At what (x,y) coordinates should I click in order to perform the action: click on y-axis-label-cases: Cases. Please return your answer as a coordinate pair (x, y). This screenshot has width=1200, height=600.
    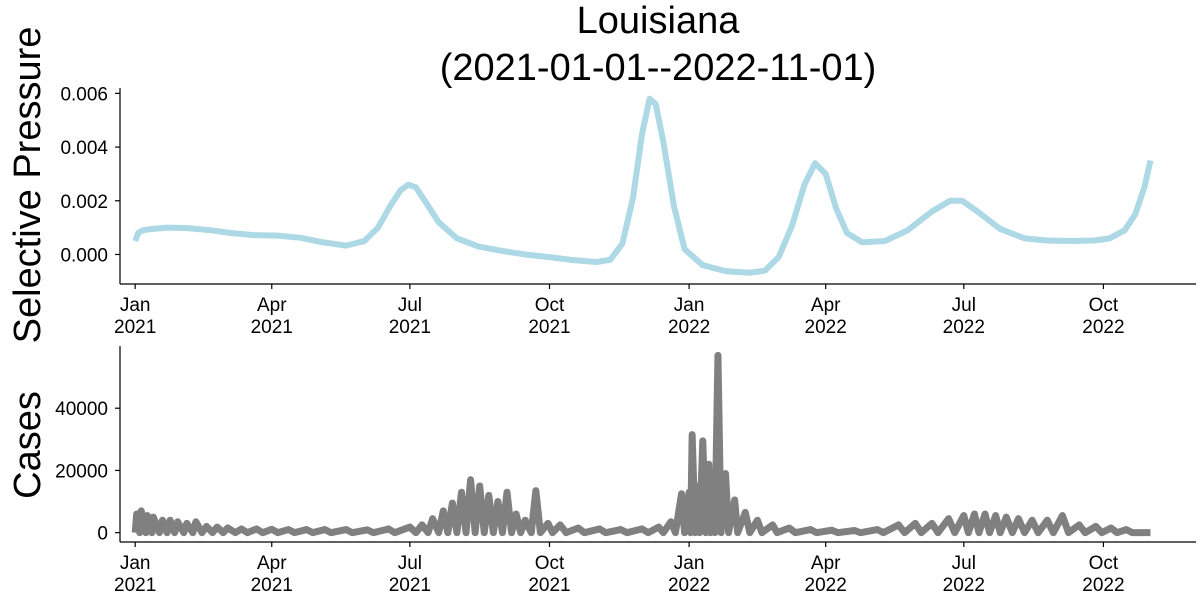
    Looking at the image, I should click on (28, 445).